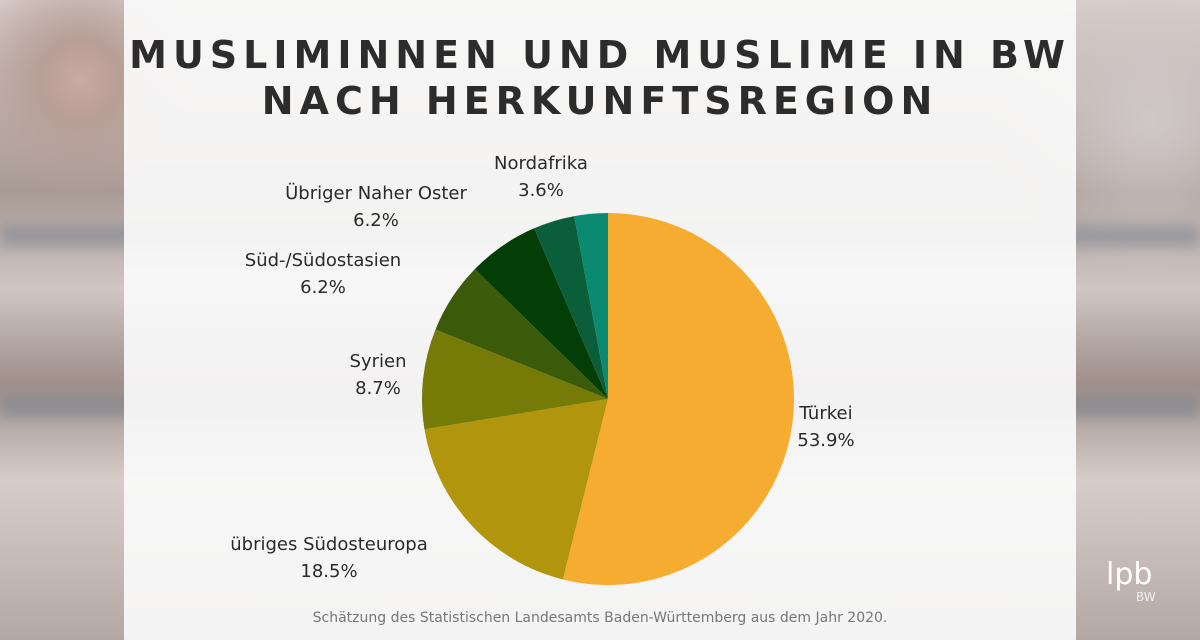 The image size is (1200, 640). Describe the element at coordinates (1129, 574) in the screenshot. I see `logo-main: lpb` at that location.